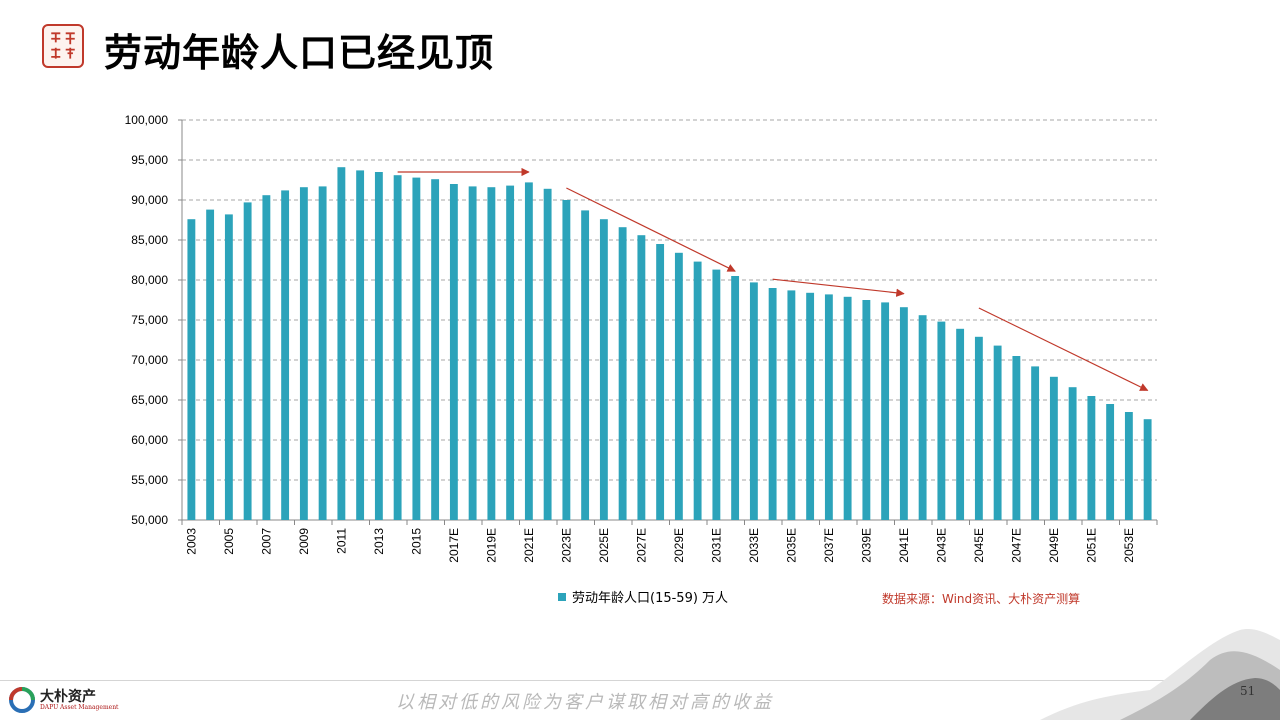 The image size is (1280, 720). I want to click on bar-2047E, so click(1016, 438).